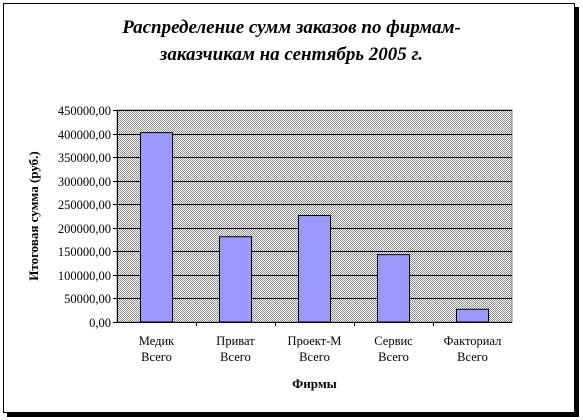 The image size is (583, 420). I want to click on y-tick-label: 200000,00, so click(84, 229).